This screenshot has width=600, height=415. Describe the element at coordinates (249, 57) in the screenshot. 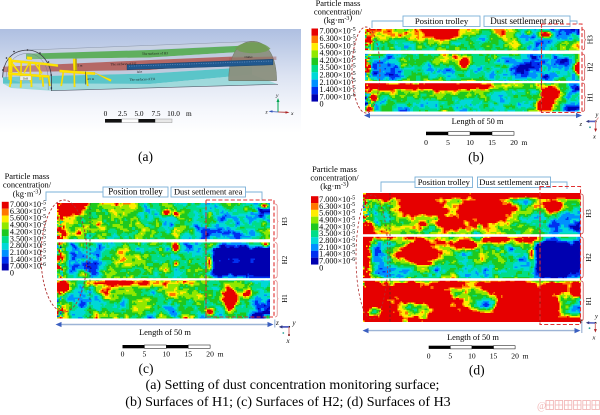

I see `svg-text: Outlet` at that location.